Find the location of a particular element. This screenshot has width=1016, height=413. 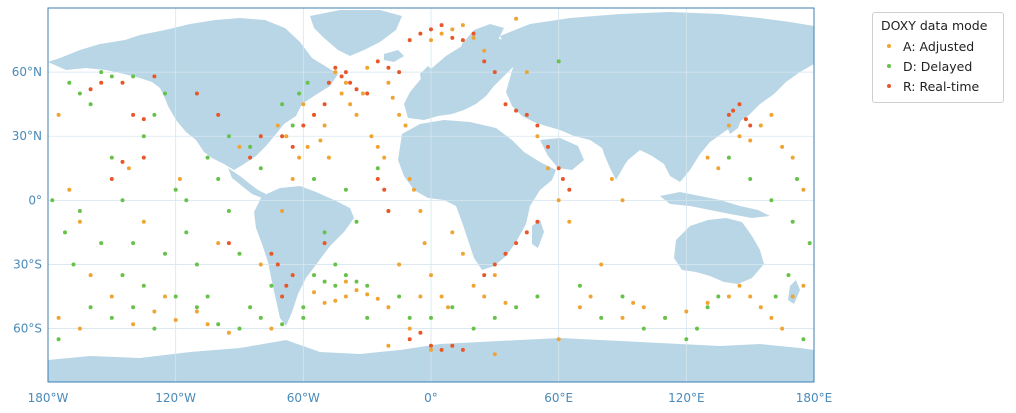

india-landmass is located at coordinates (615, 160).